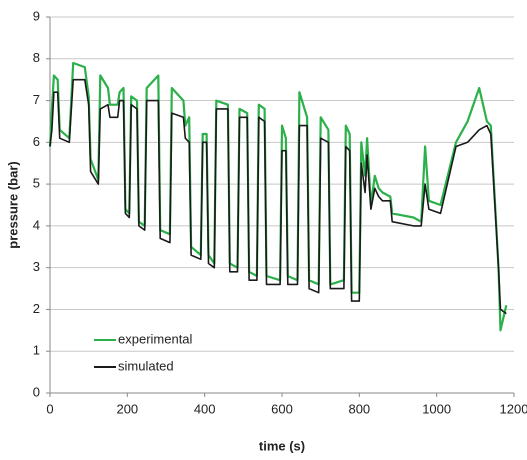 This screenshot has width=527, height=460. I want to click on x-tick-label: 600, so click(282, 408).